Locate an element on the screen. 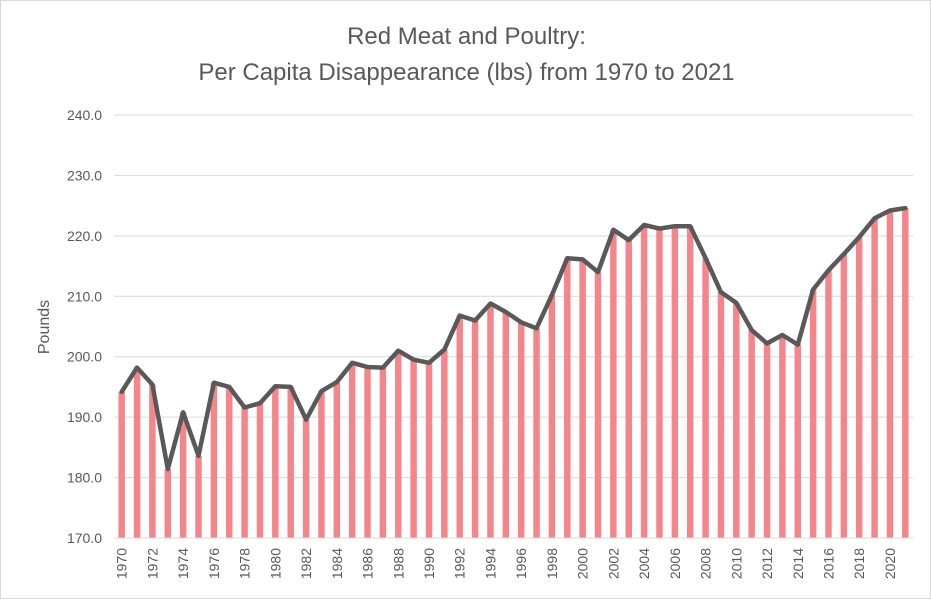  y-tick-label: 230.0 is located at coordinates (84, 175).